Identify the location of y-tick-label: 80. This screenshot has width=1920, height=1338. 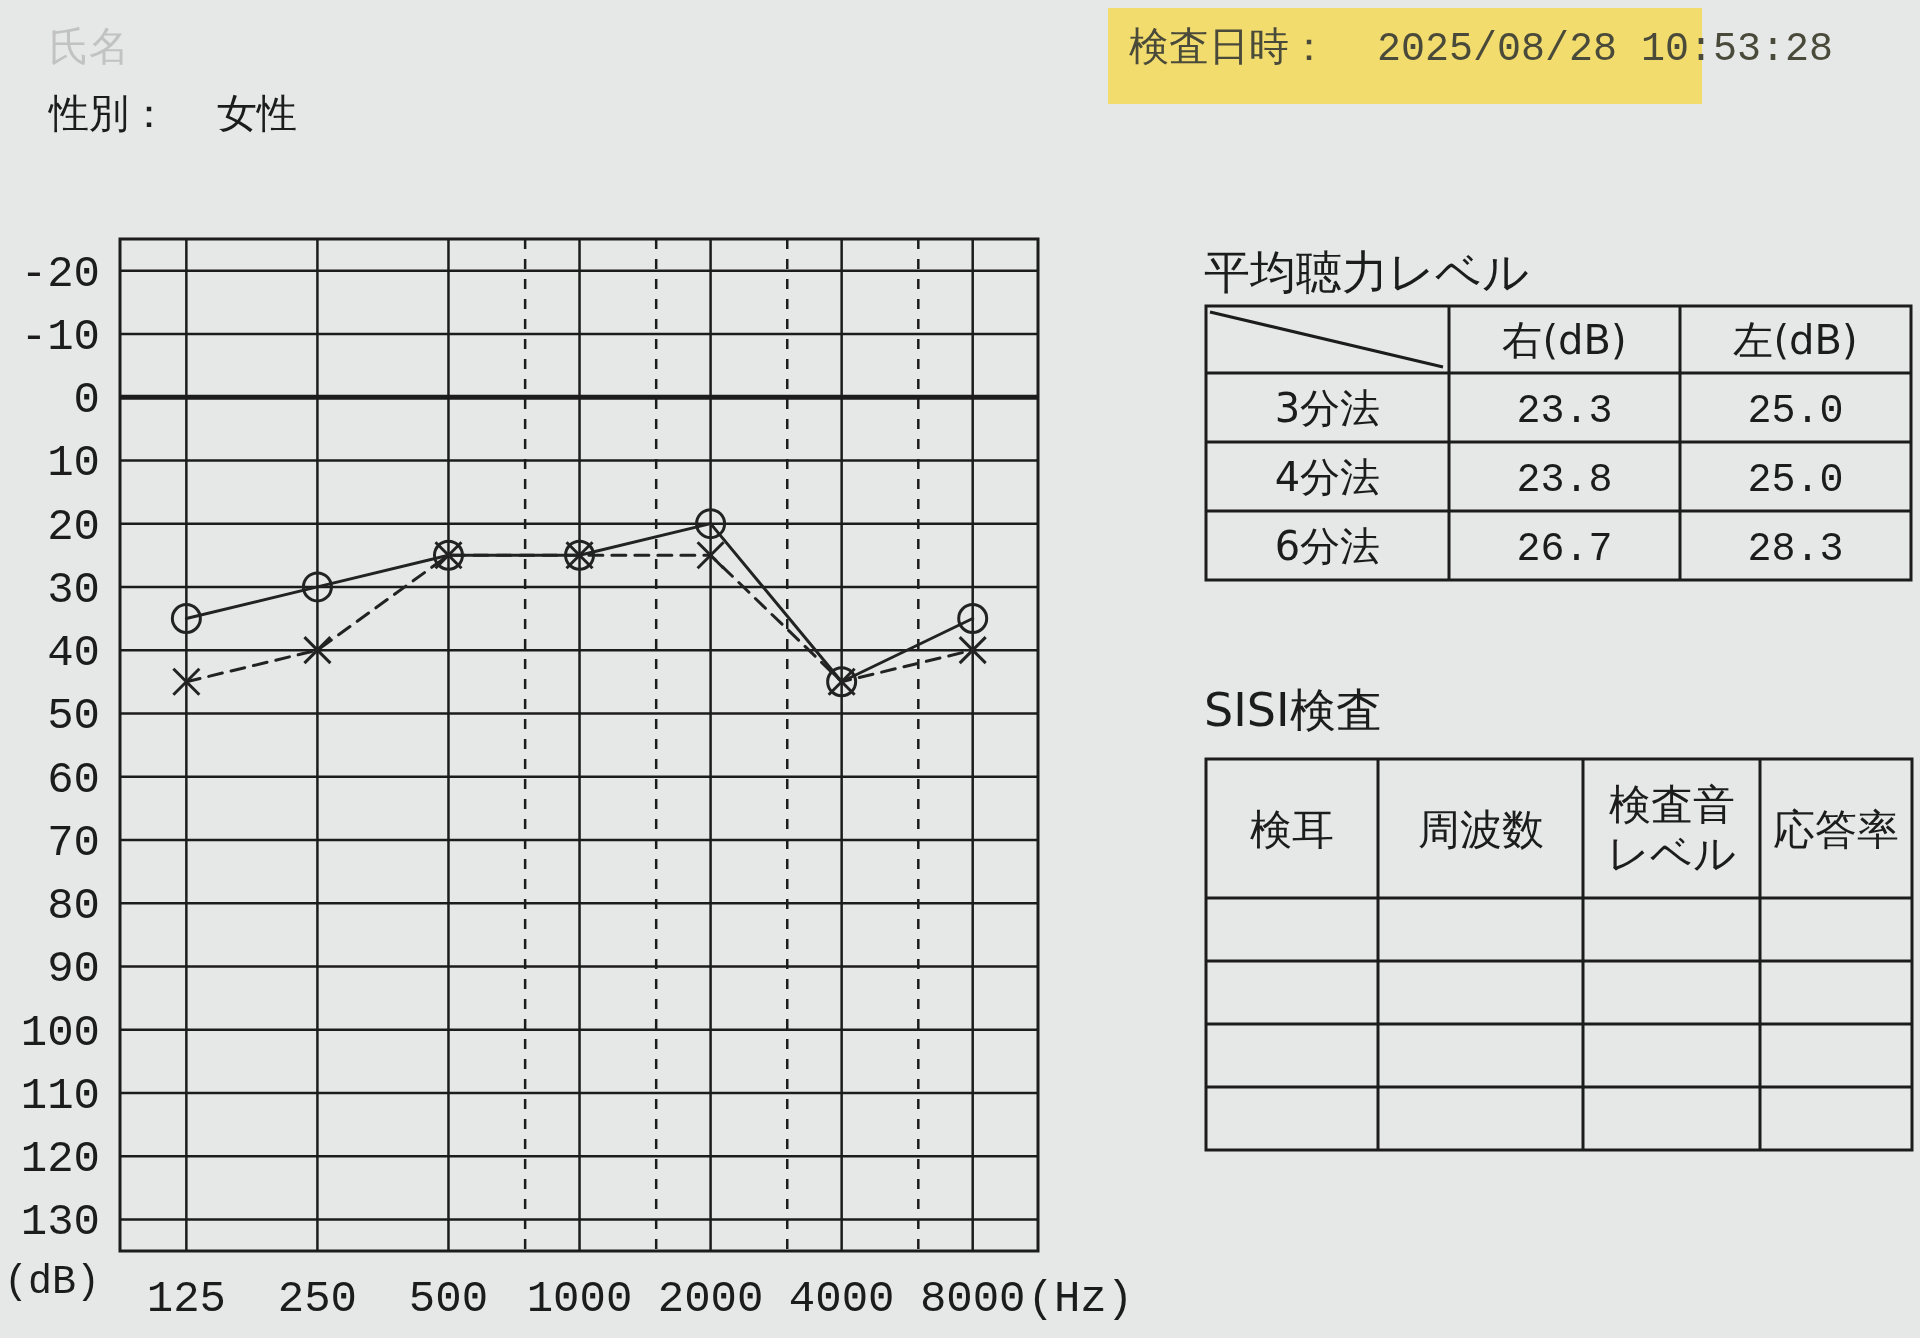
(73, 906).